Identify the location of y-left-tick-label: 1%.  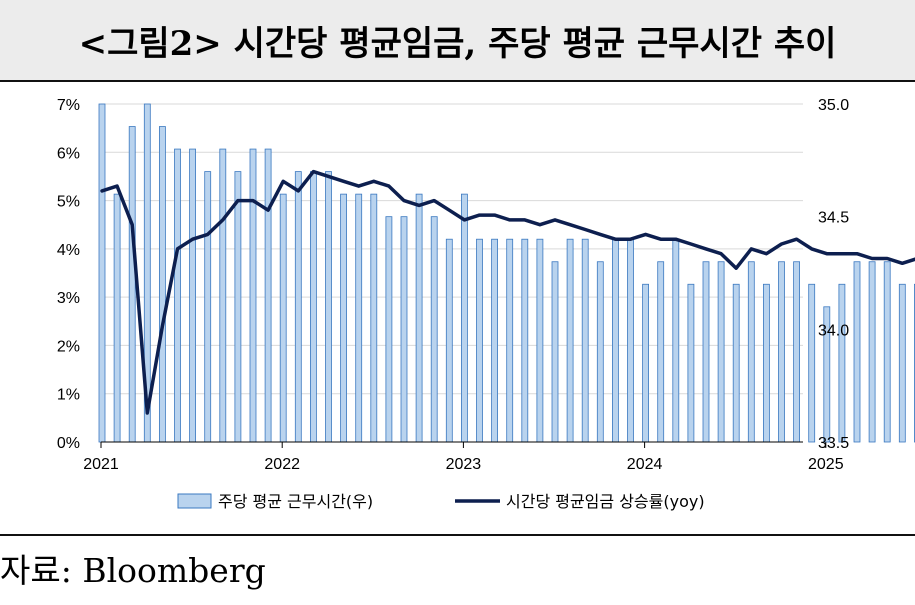
(68, 395).